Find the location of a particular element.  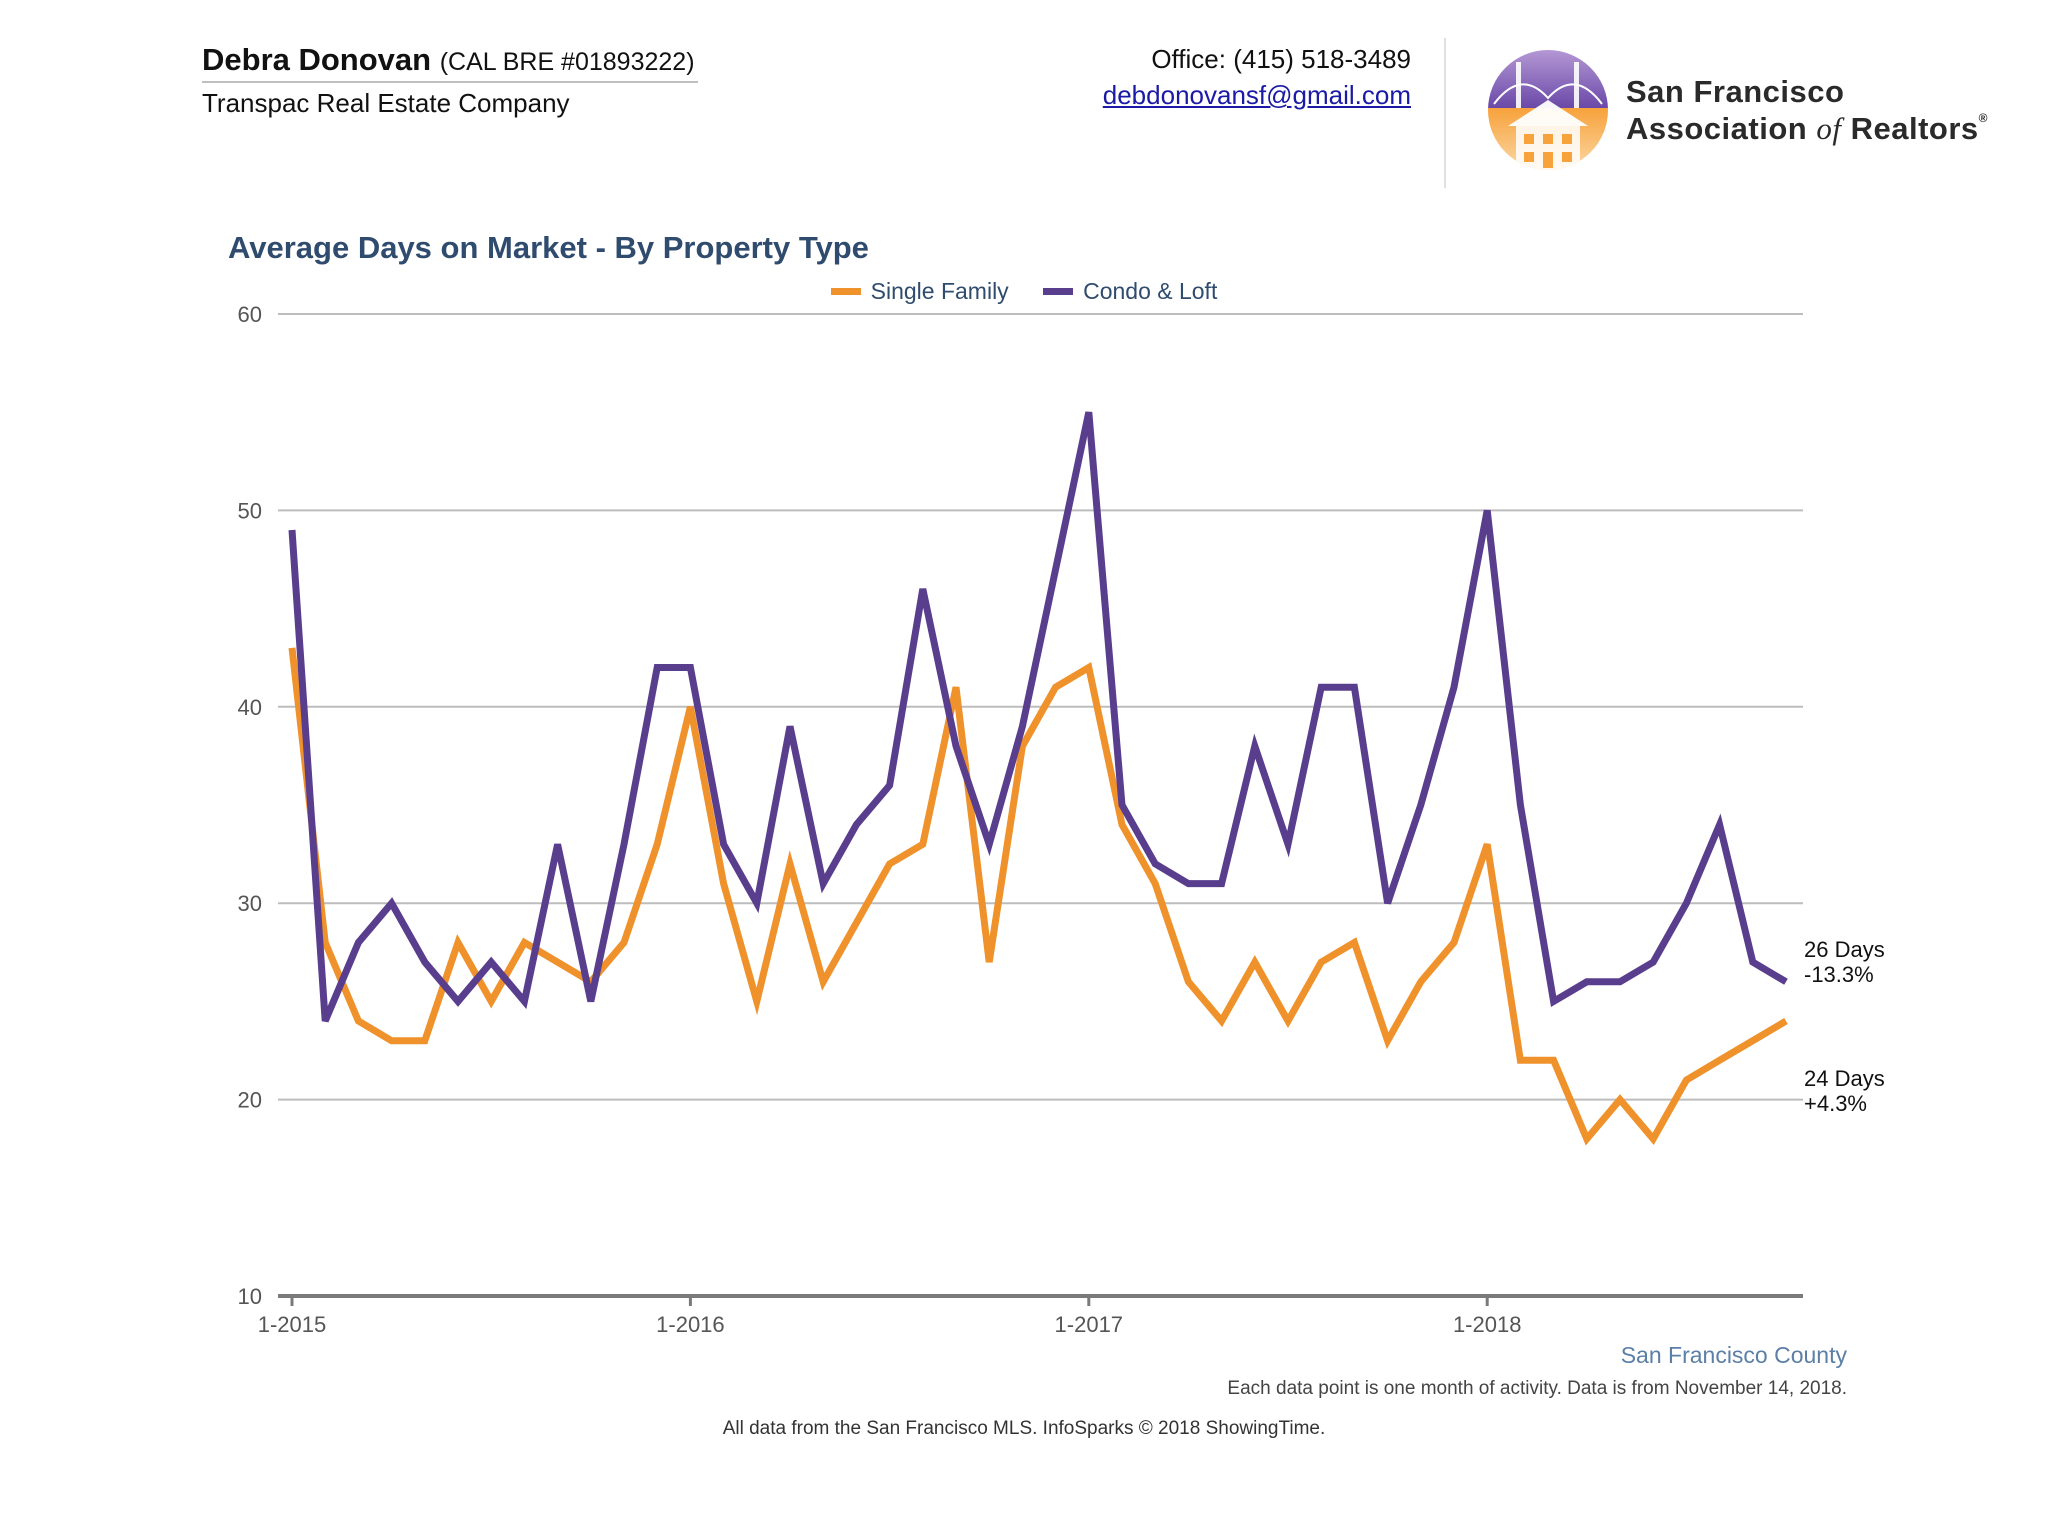

end-change-single-family: +4.3% is located at coordinates (1835, 1104).